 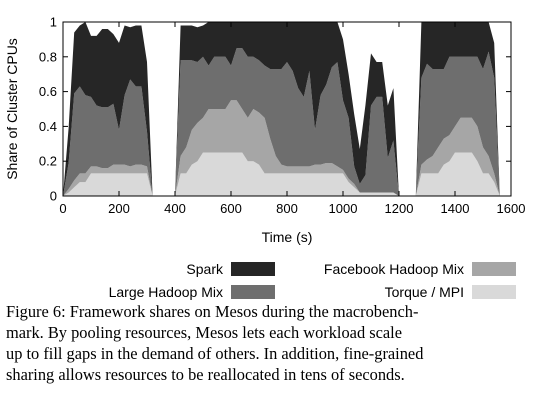 What do you see at coordinates (287, 237) in the screenshot?
I see `x-axis-label: Time (s)` at bounding box center [287, 237].